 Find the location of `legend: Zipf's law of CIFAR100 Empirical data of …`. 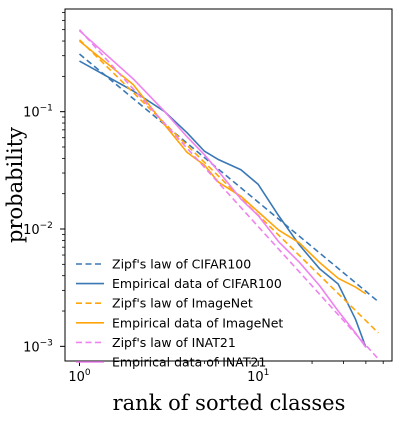

legend: Zipf's law of CIFAR100 Empirical data of … is located at coordinates (179, 313).